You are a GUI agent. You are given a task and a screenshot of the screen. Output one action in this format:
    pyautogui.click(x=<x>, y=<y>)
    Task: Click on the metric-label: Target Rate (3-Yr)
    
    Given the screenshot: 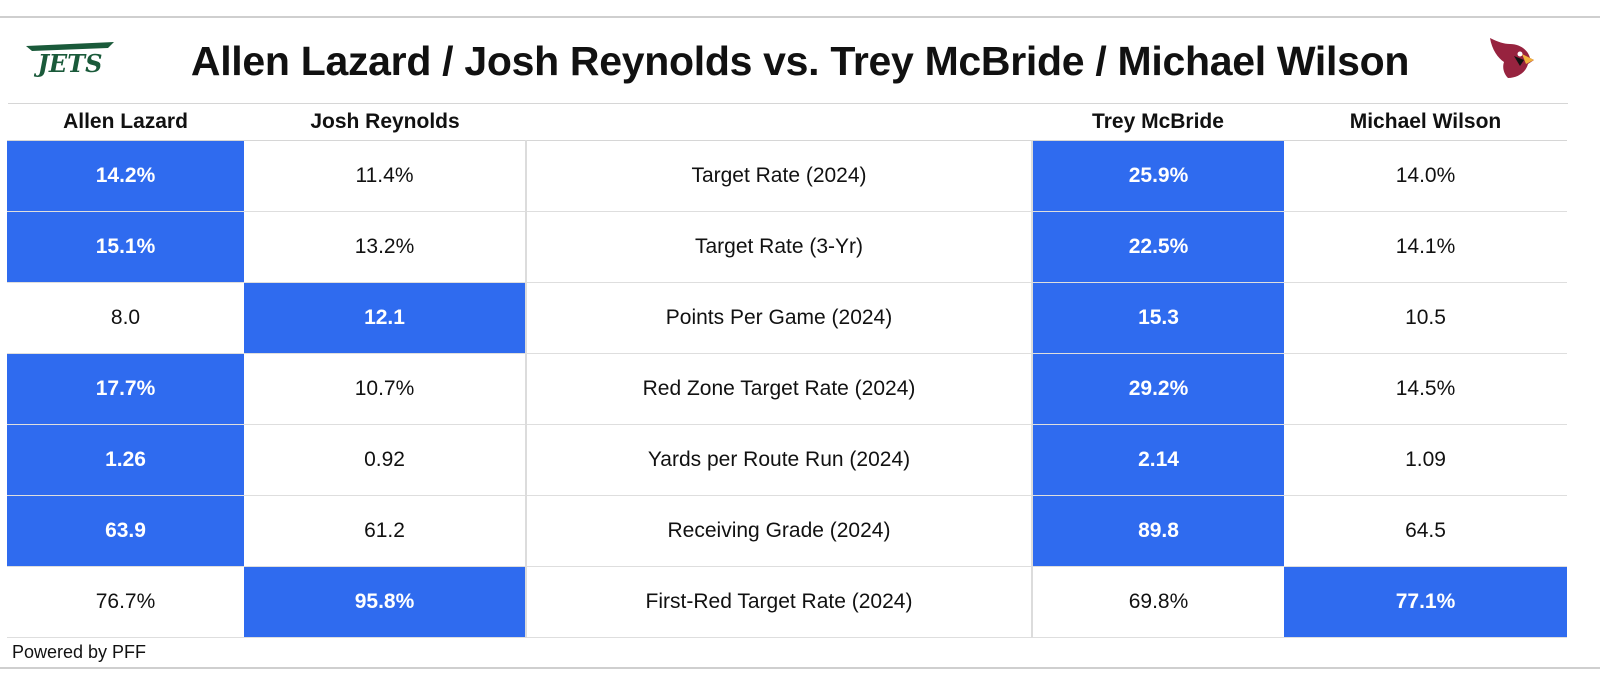 What is the action you would take?
    pyautogui.click(x=779, y=247)
    